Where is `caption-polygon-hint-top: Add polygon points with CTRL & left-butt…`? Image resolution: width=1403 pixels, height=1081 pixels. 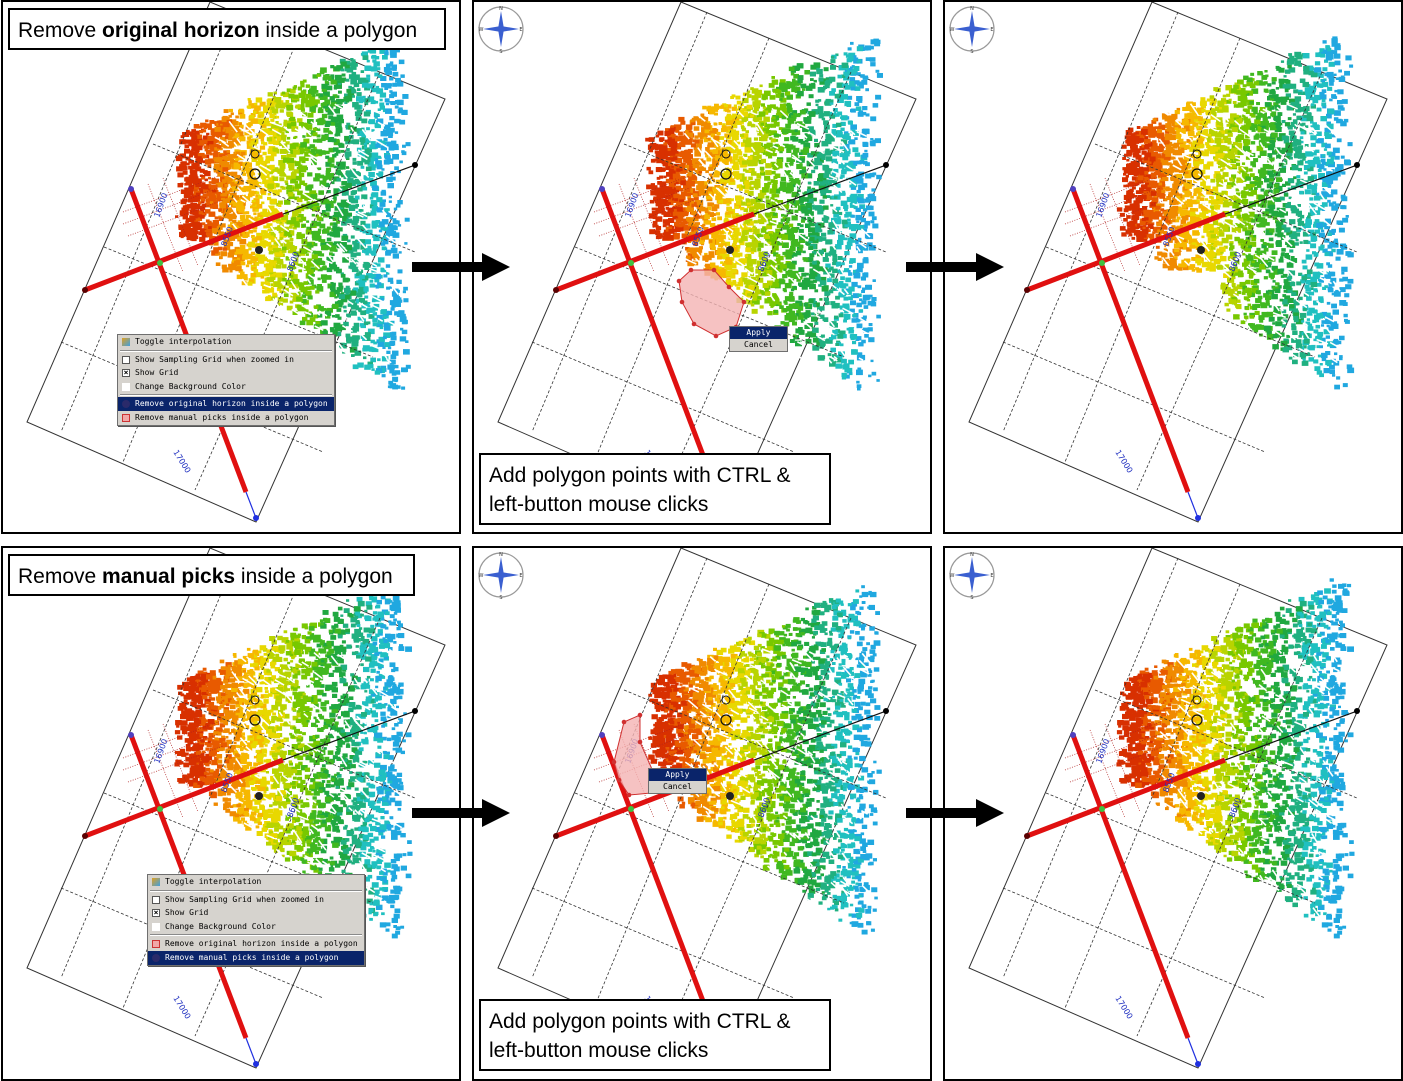 caption-polygon-hint-top: Add polygon points with CTRL & left-butt… is located at coordinates (655, 489).